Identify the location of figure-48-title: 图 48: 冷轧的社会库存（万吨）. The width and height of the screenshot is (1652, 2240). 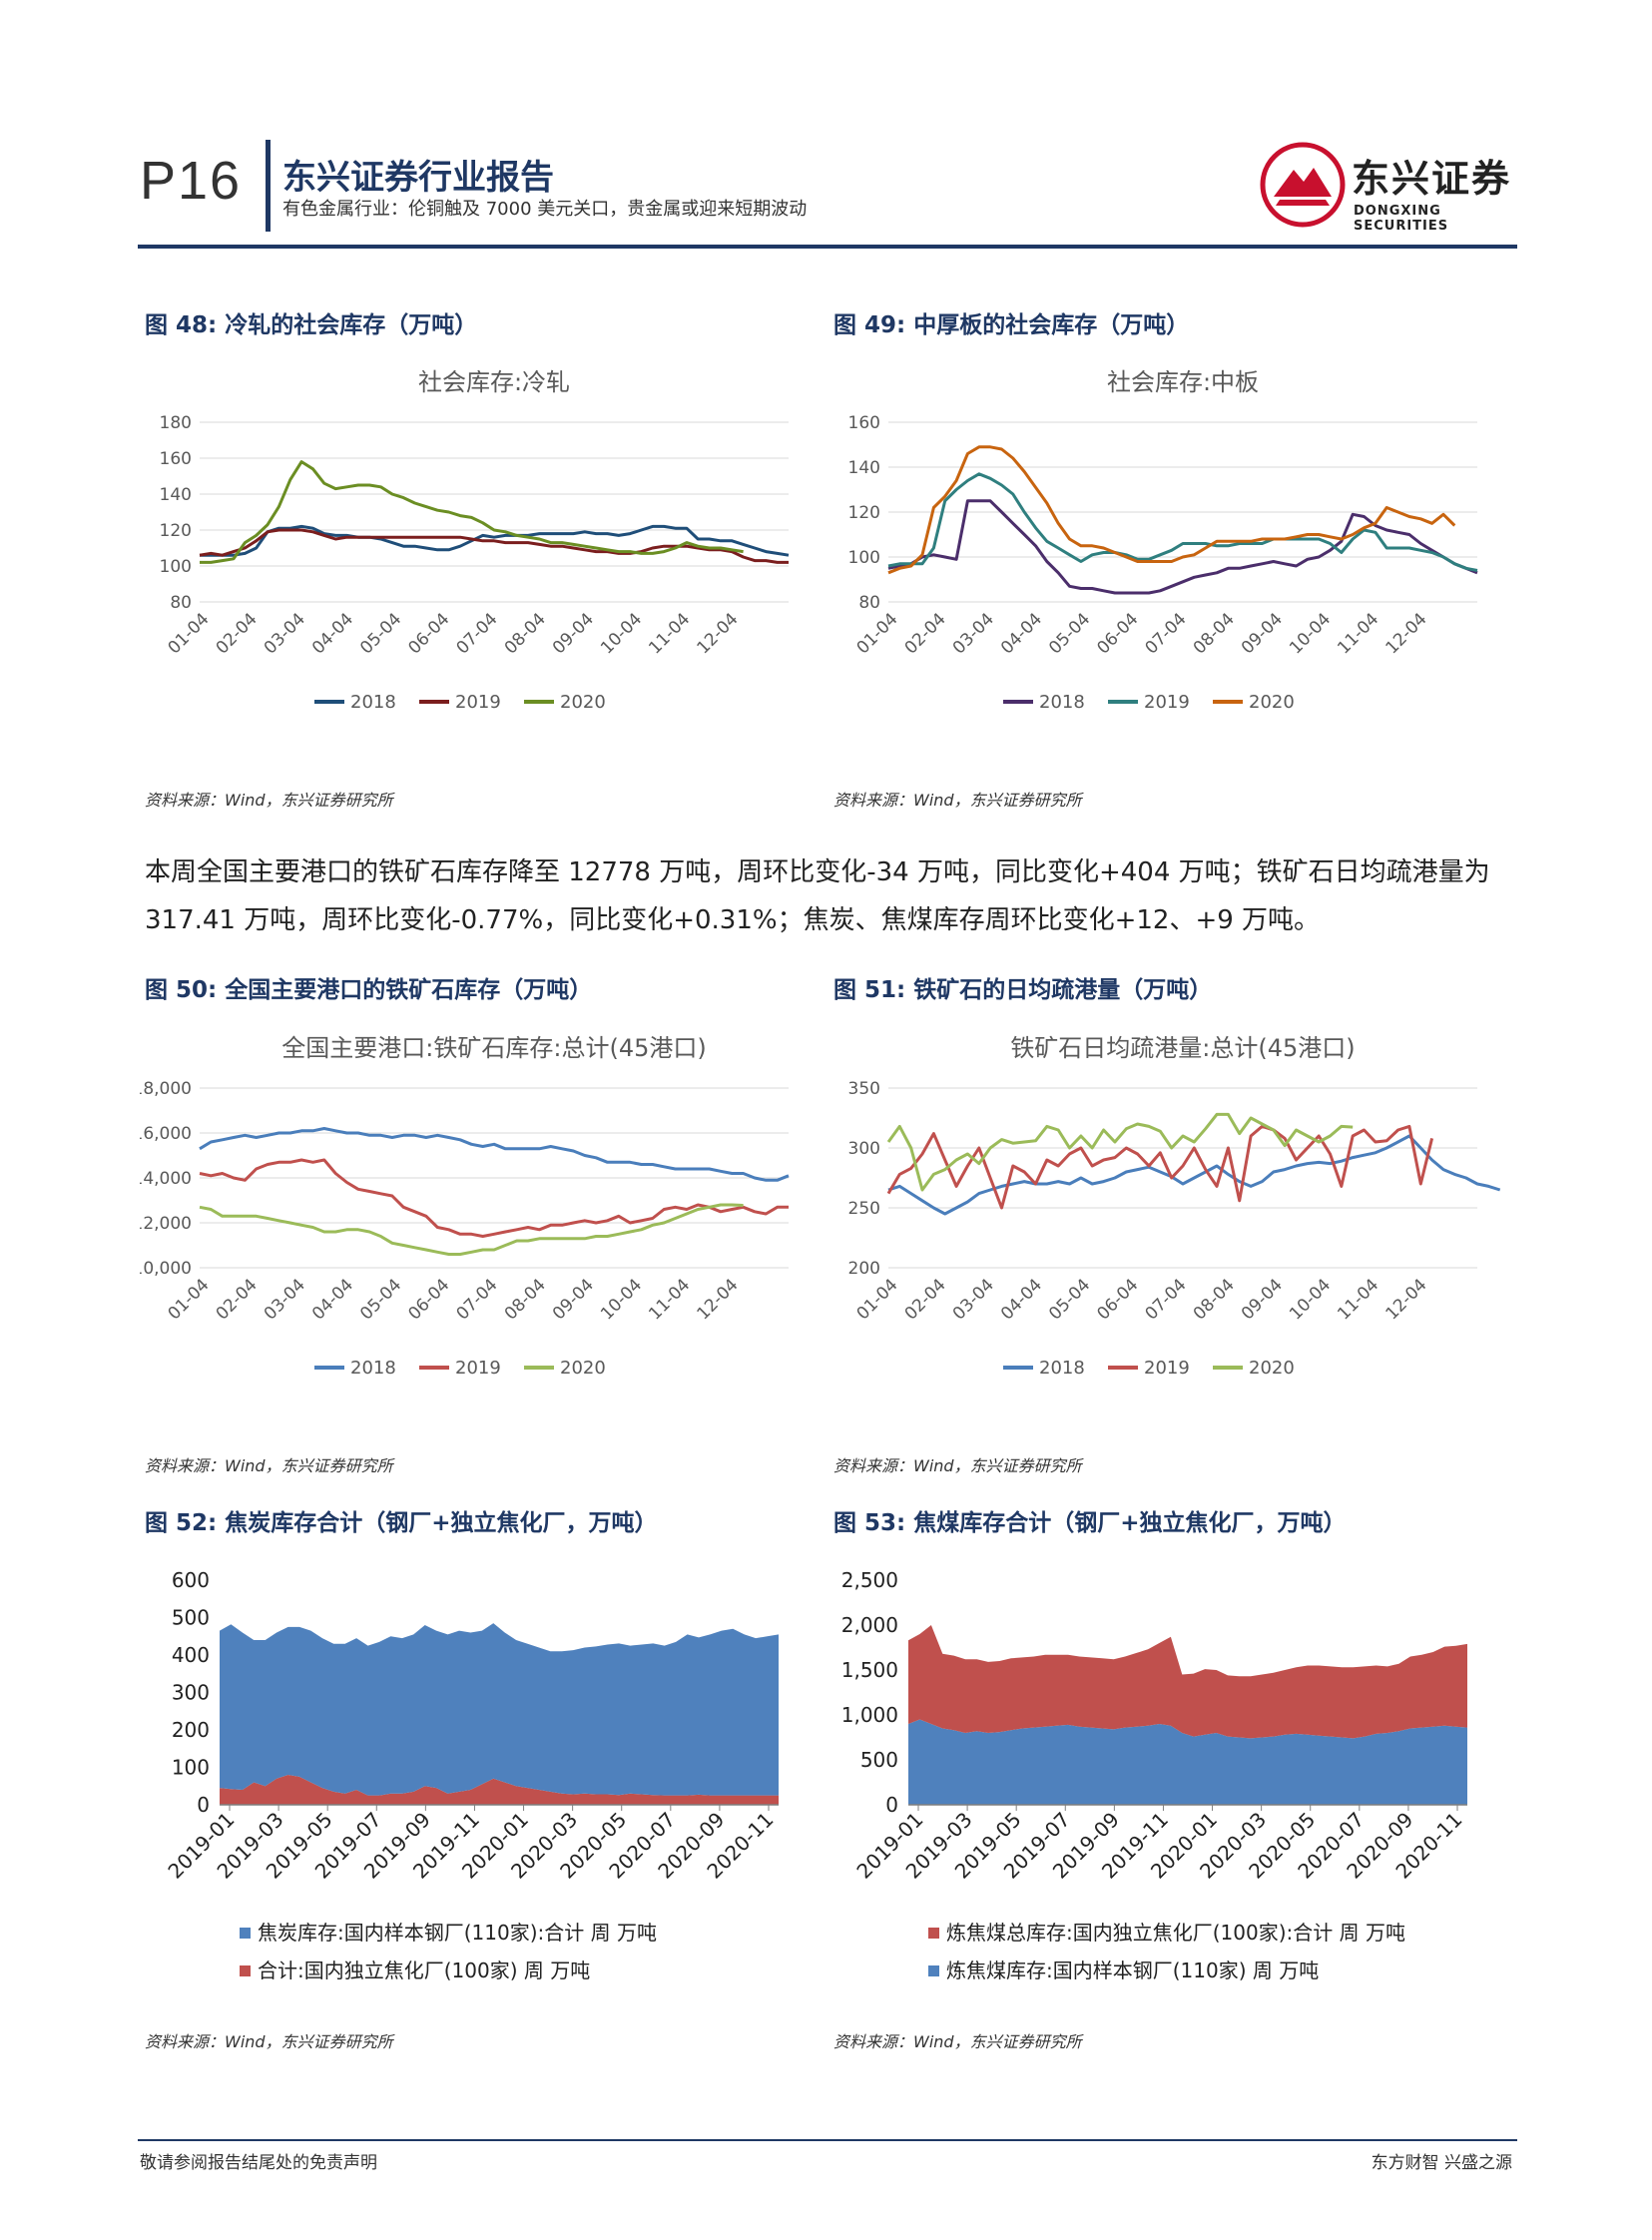
(311, 325).